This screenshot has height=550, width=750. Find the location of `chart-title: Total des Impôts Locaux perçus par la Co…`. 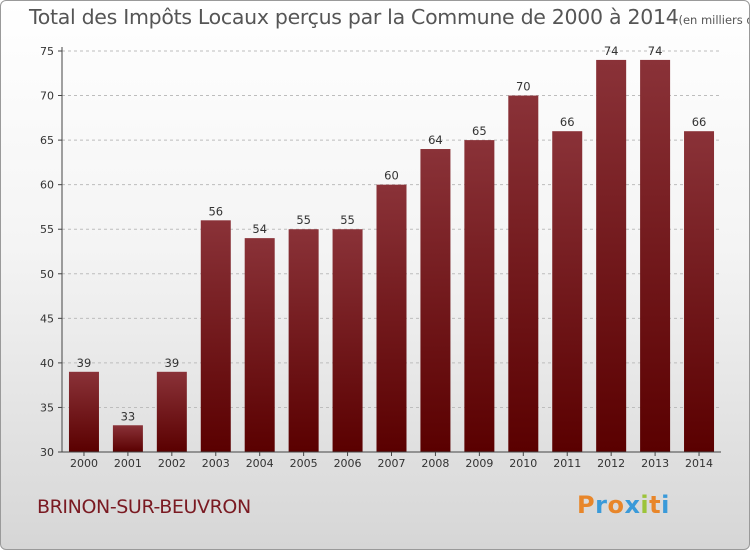

chart-title: Total des Impôts Locaux perçus par la Co… is located at coordinates (389, 17).